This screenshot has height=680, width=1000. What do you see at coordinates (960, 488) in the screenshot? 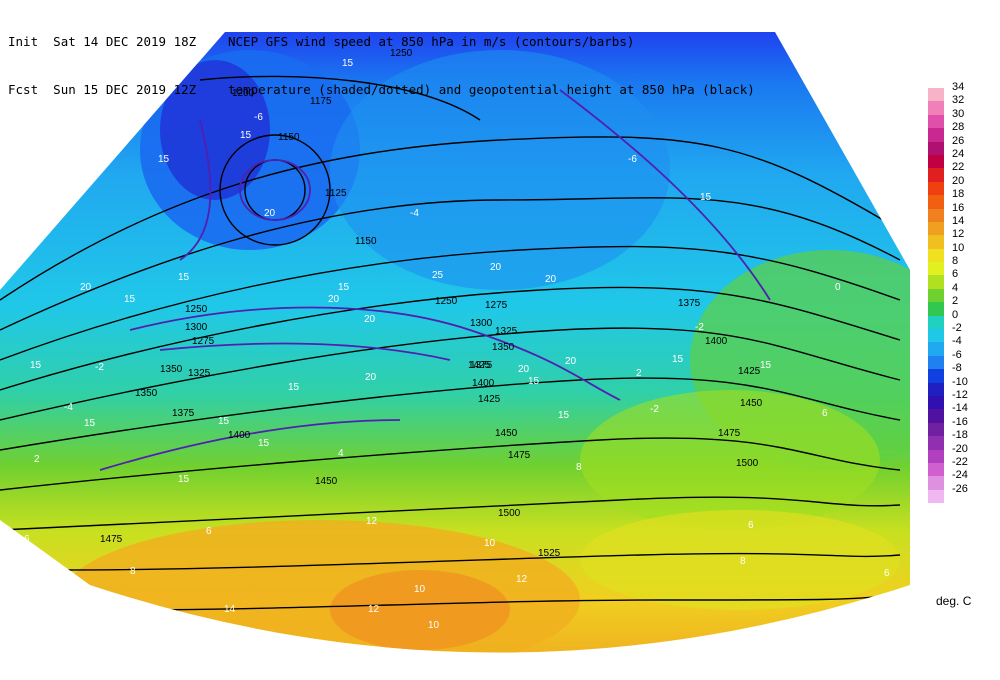
I see `colorbar-label: -26` at bounding box center [960, 488].